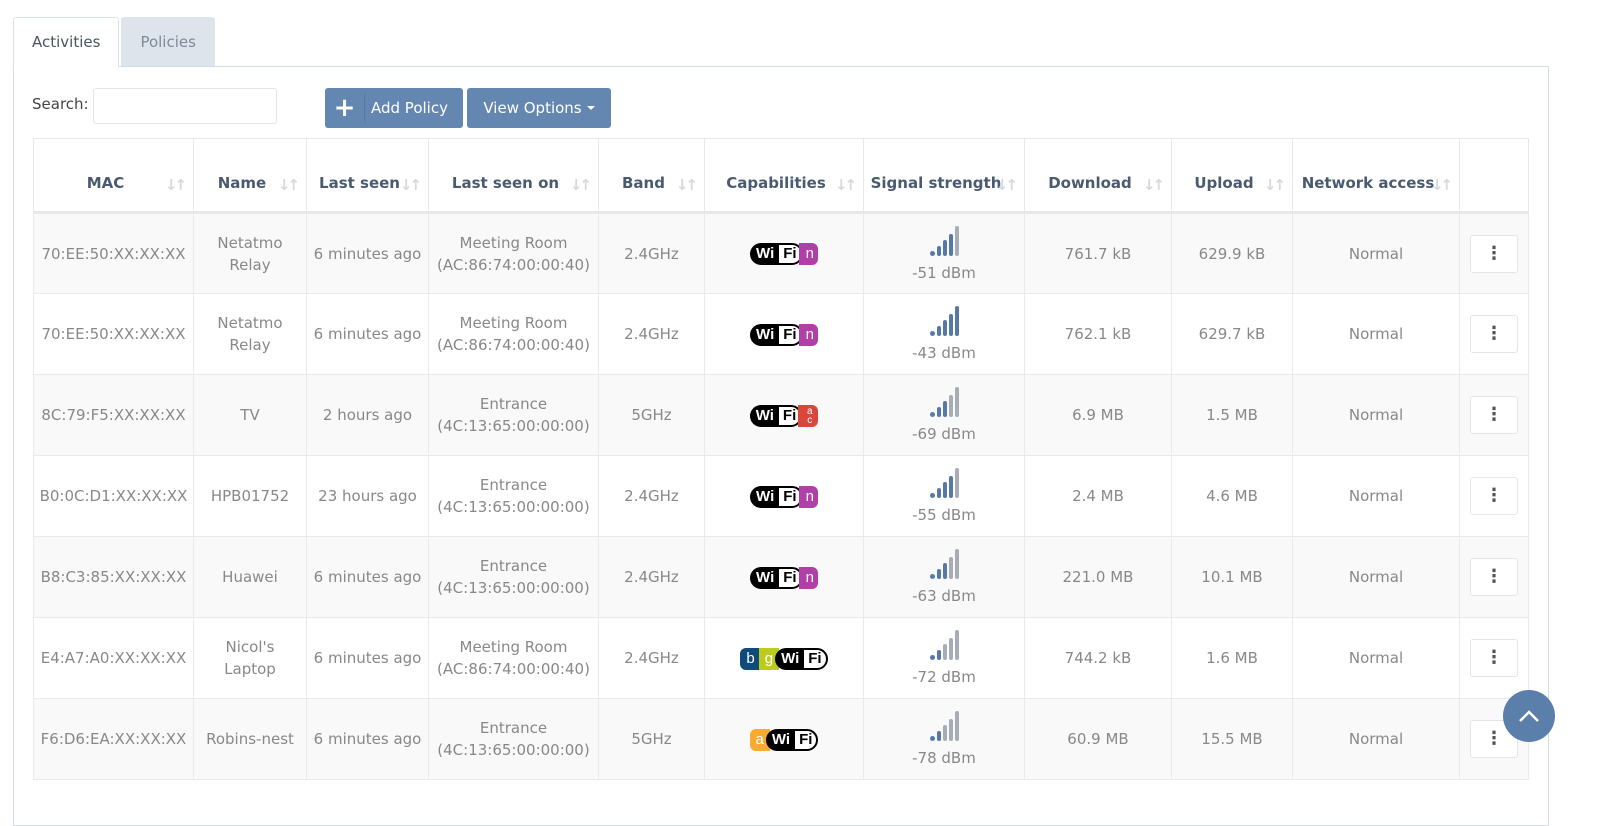 Image resolution: width=1607 pixels, height=826 pixels. I want to click on signal-value: -78 dBm, so click(944, 758).